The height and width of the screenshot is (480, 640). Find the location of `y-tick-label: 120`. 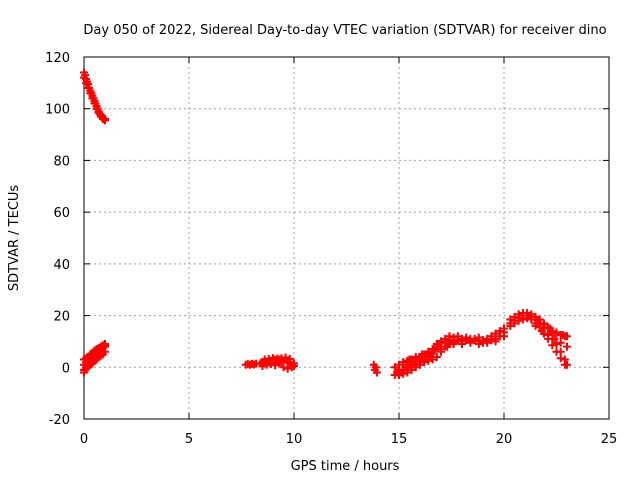

y-tick-label: 120 is located at coordinates (57, 58).